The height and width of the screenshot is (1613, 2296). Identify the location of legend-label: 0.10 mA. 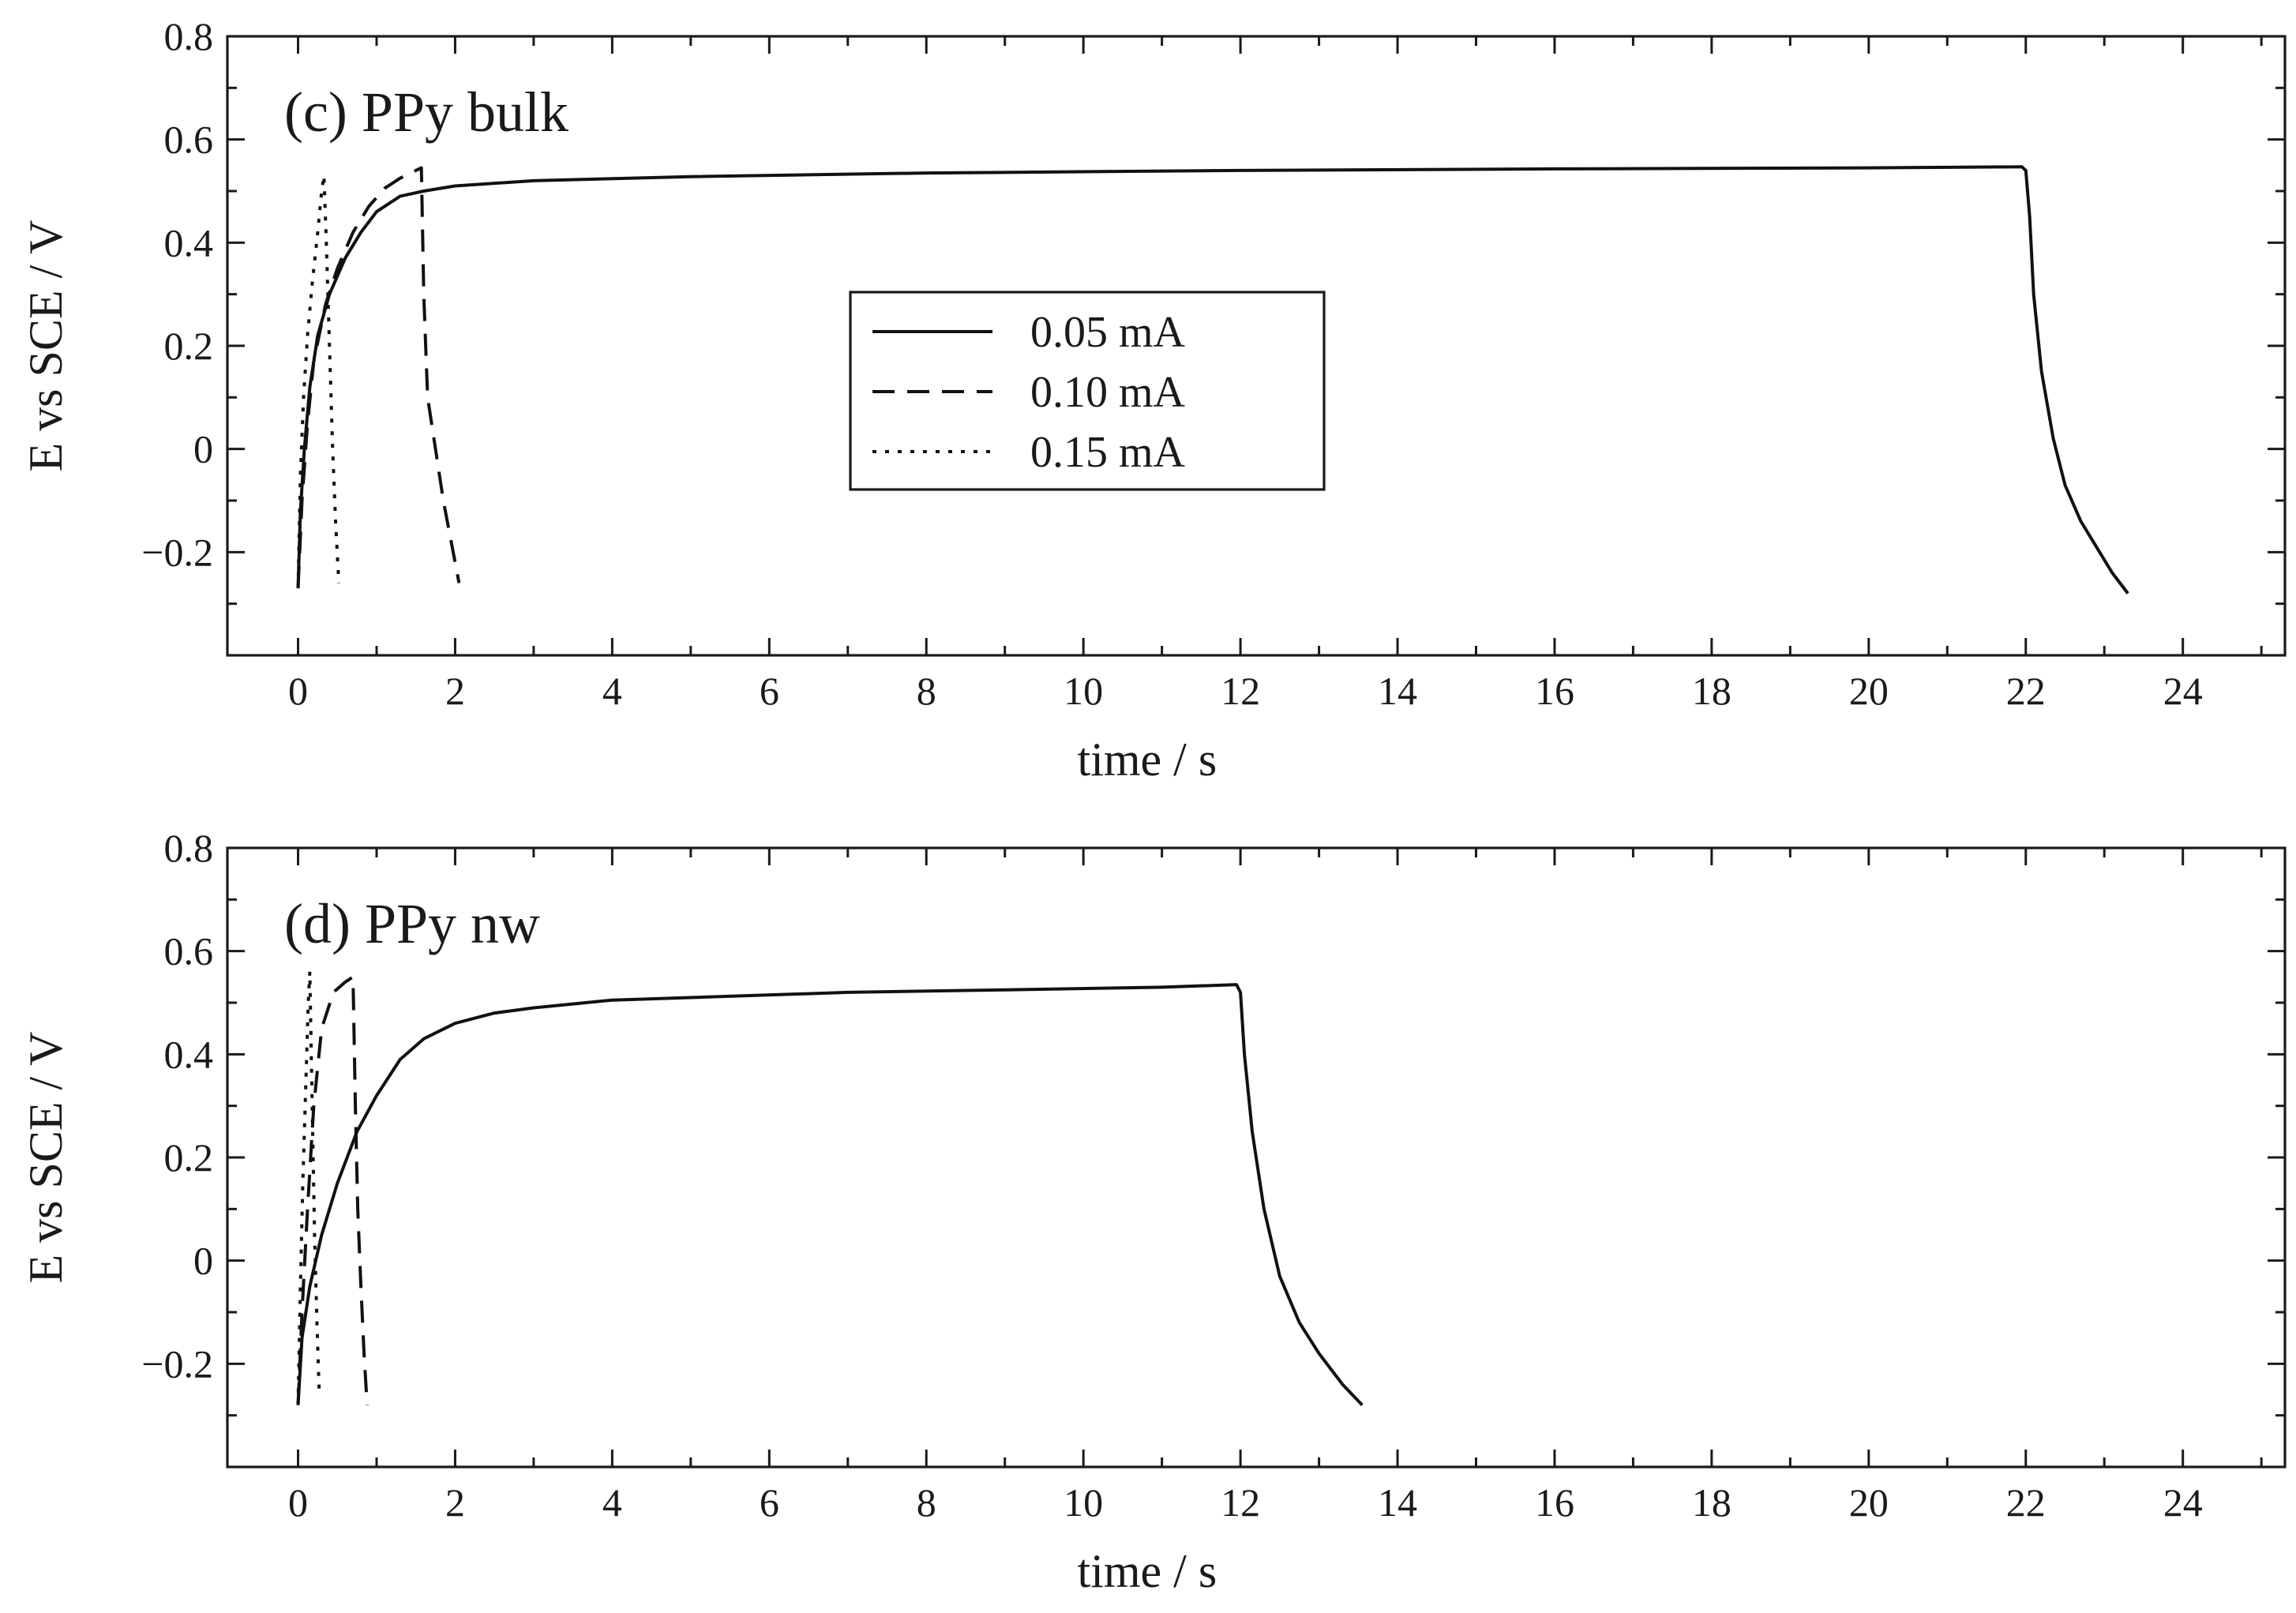
(1108, 392).